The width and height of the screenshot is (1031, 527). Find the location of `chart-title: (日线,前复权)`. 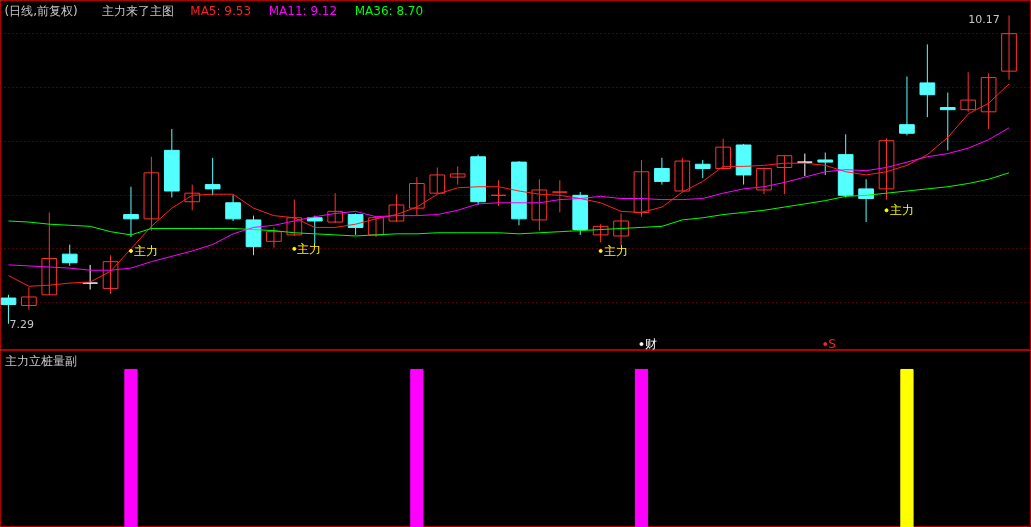

chart-title: (日线,前复权) is located at coordinates (41, 10).